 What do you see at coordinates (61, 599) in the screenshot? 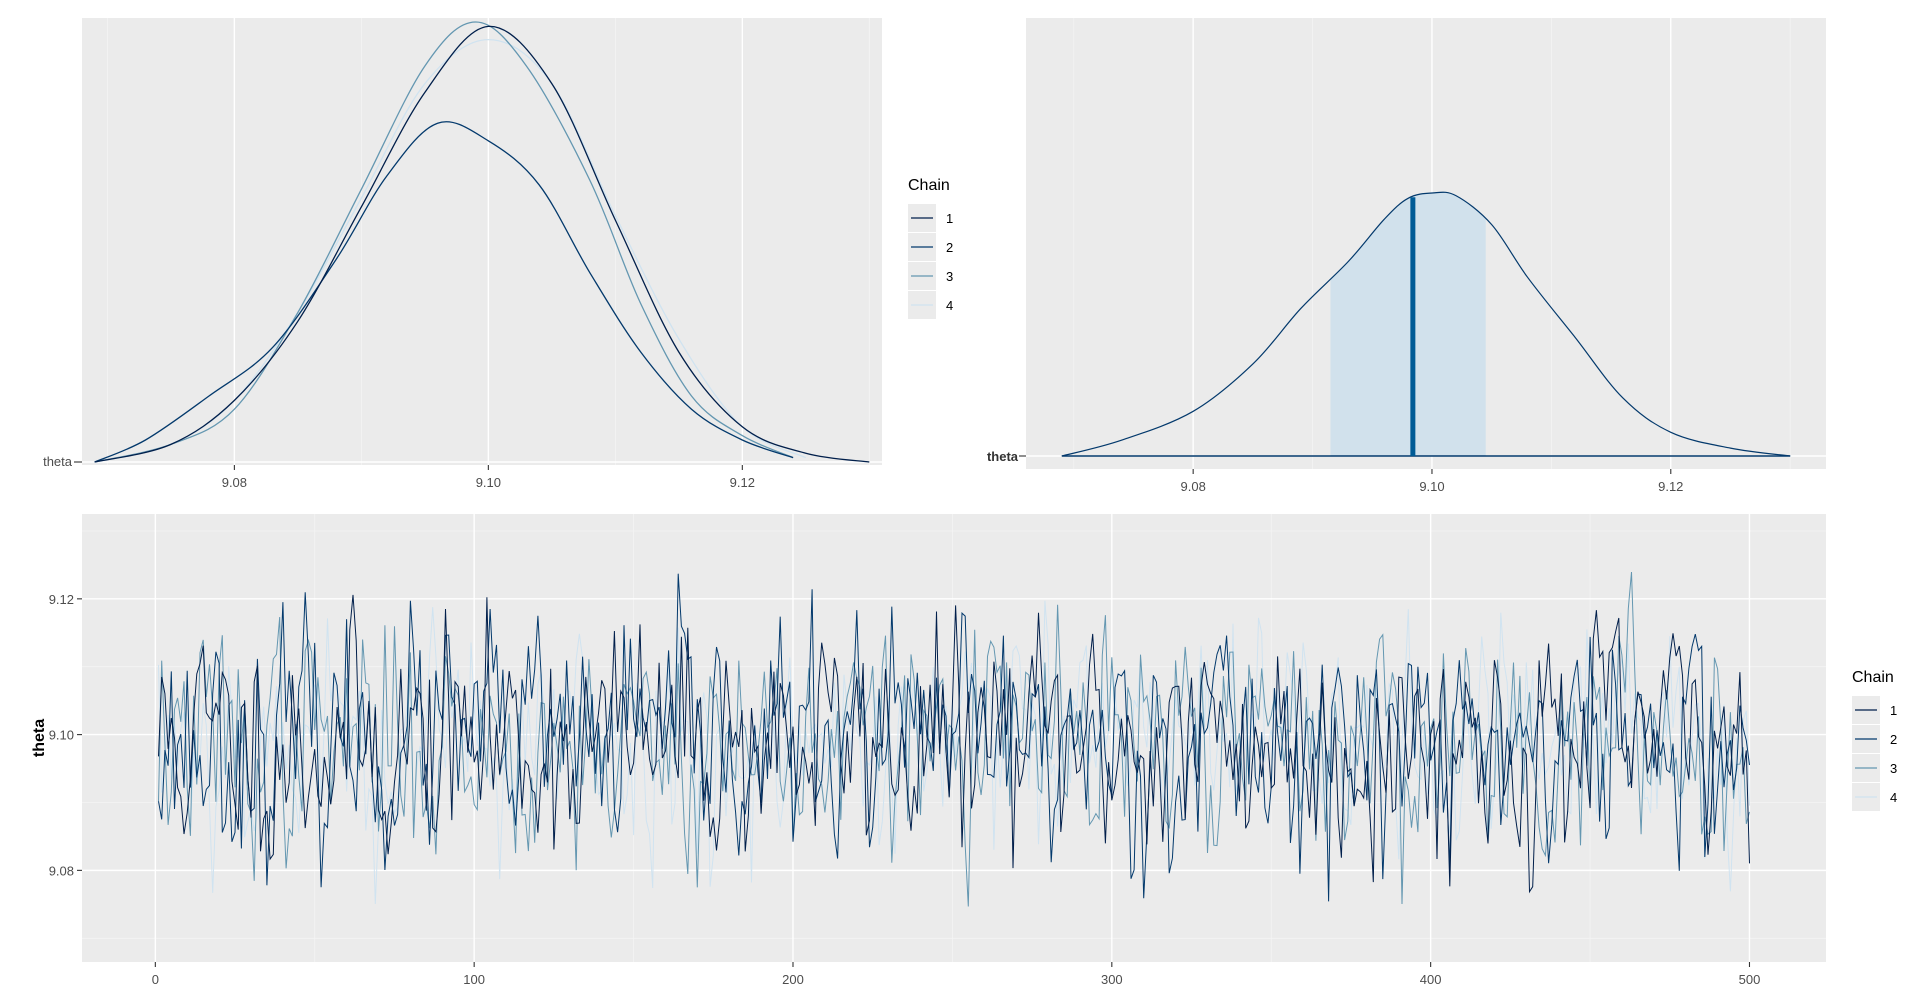
I see `y-tick-label: 9.12` at bounding box center [61, 599].